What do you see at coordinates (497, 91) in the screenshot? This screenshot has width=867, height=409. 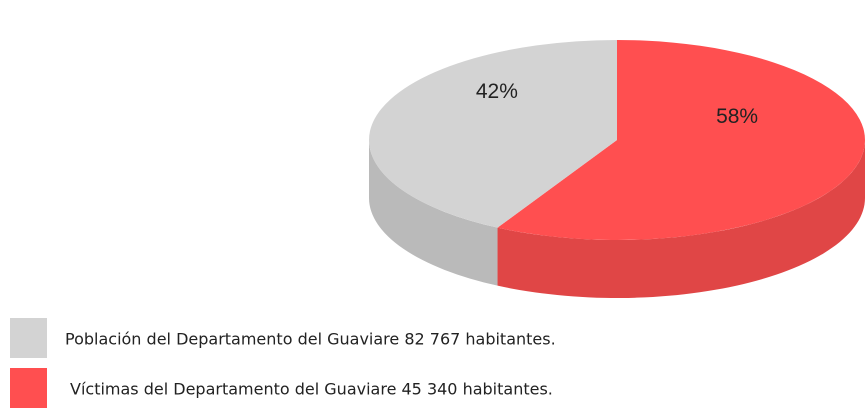 I see `value-label: 42%` at bounding box center [497, 91].